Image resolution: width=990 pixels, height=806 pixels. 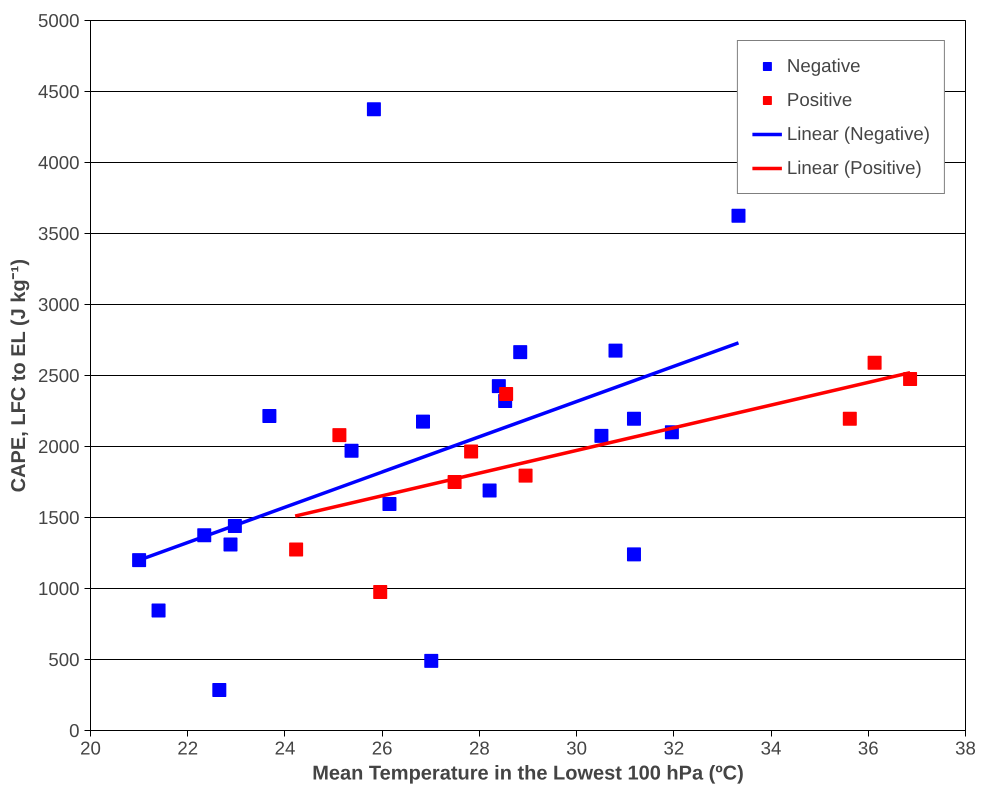 I want to click on y-tick-label: 3500, so click(x=59, y=233).